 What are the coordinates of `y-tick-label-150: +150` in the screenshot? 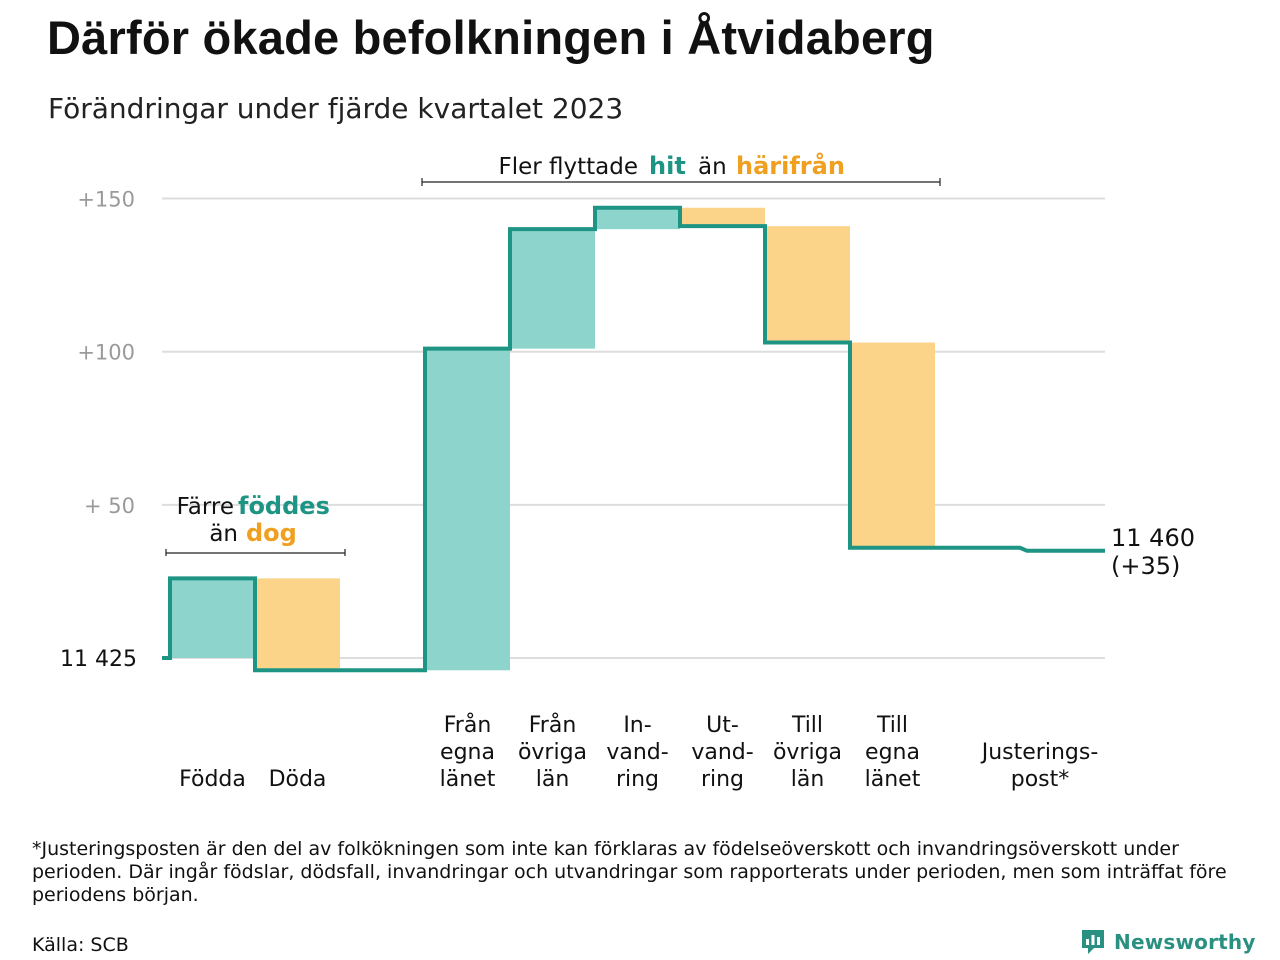 It's located at (106, 200).